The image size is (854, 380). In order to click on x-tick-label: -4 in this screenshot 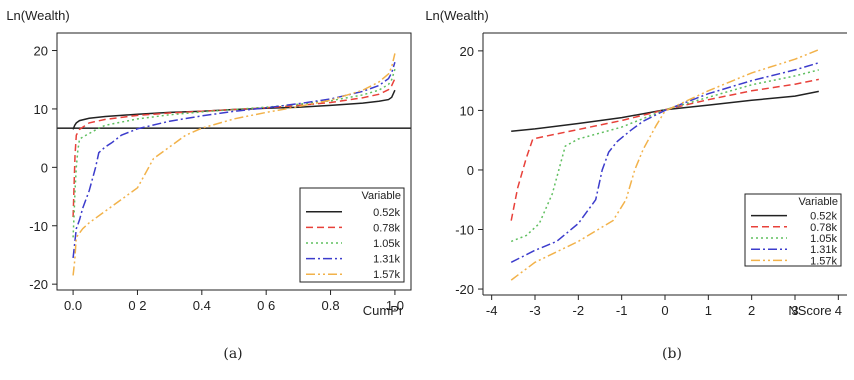, I will do `click(492, 310)`.